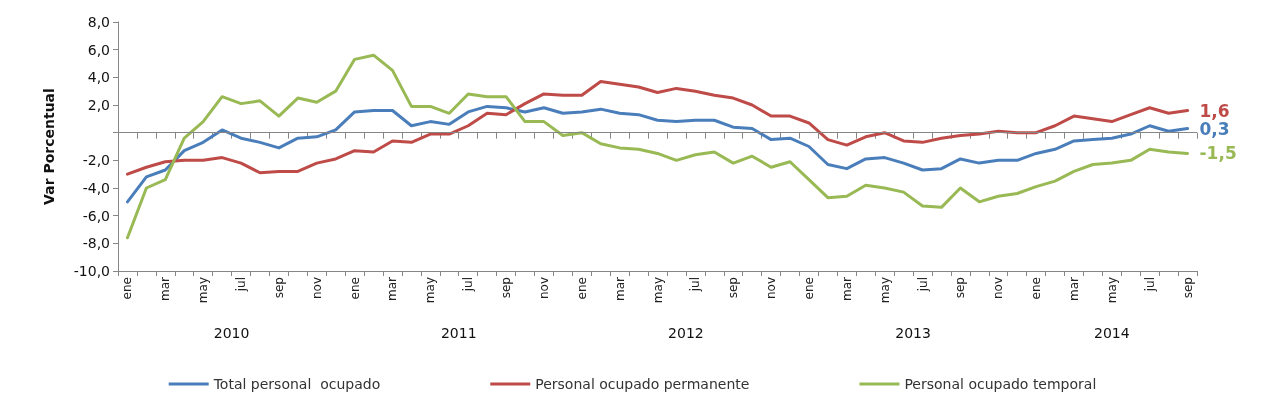 The image size is (1265, 404). Describe the element at coordinates (91, 271) in the screenshot. I see `y-tick-label: -10,0` at that location.